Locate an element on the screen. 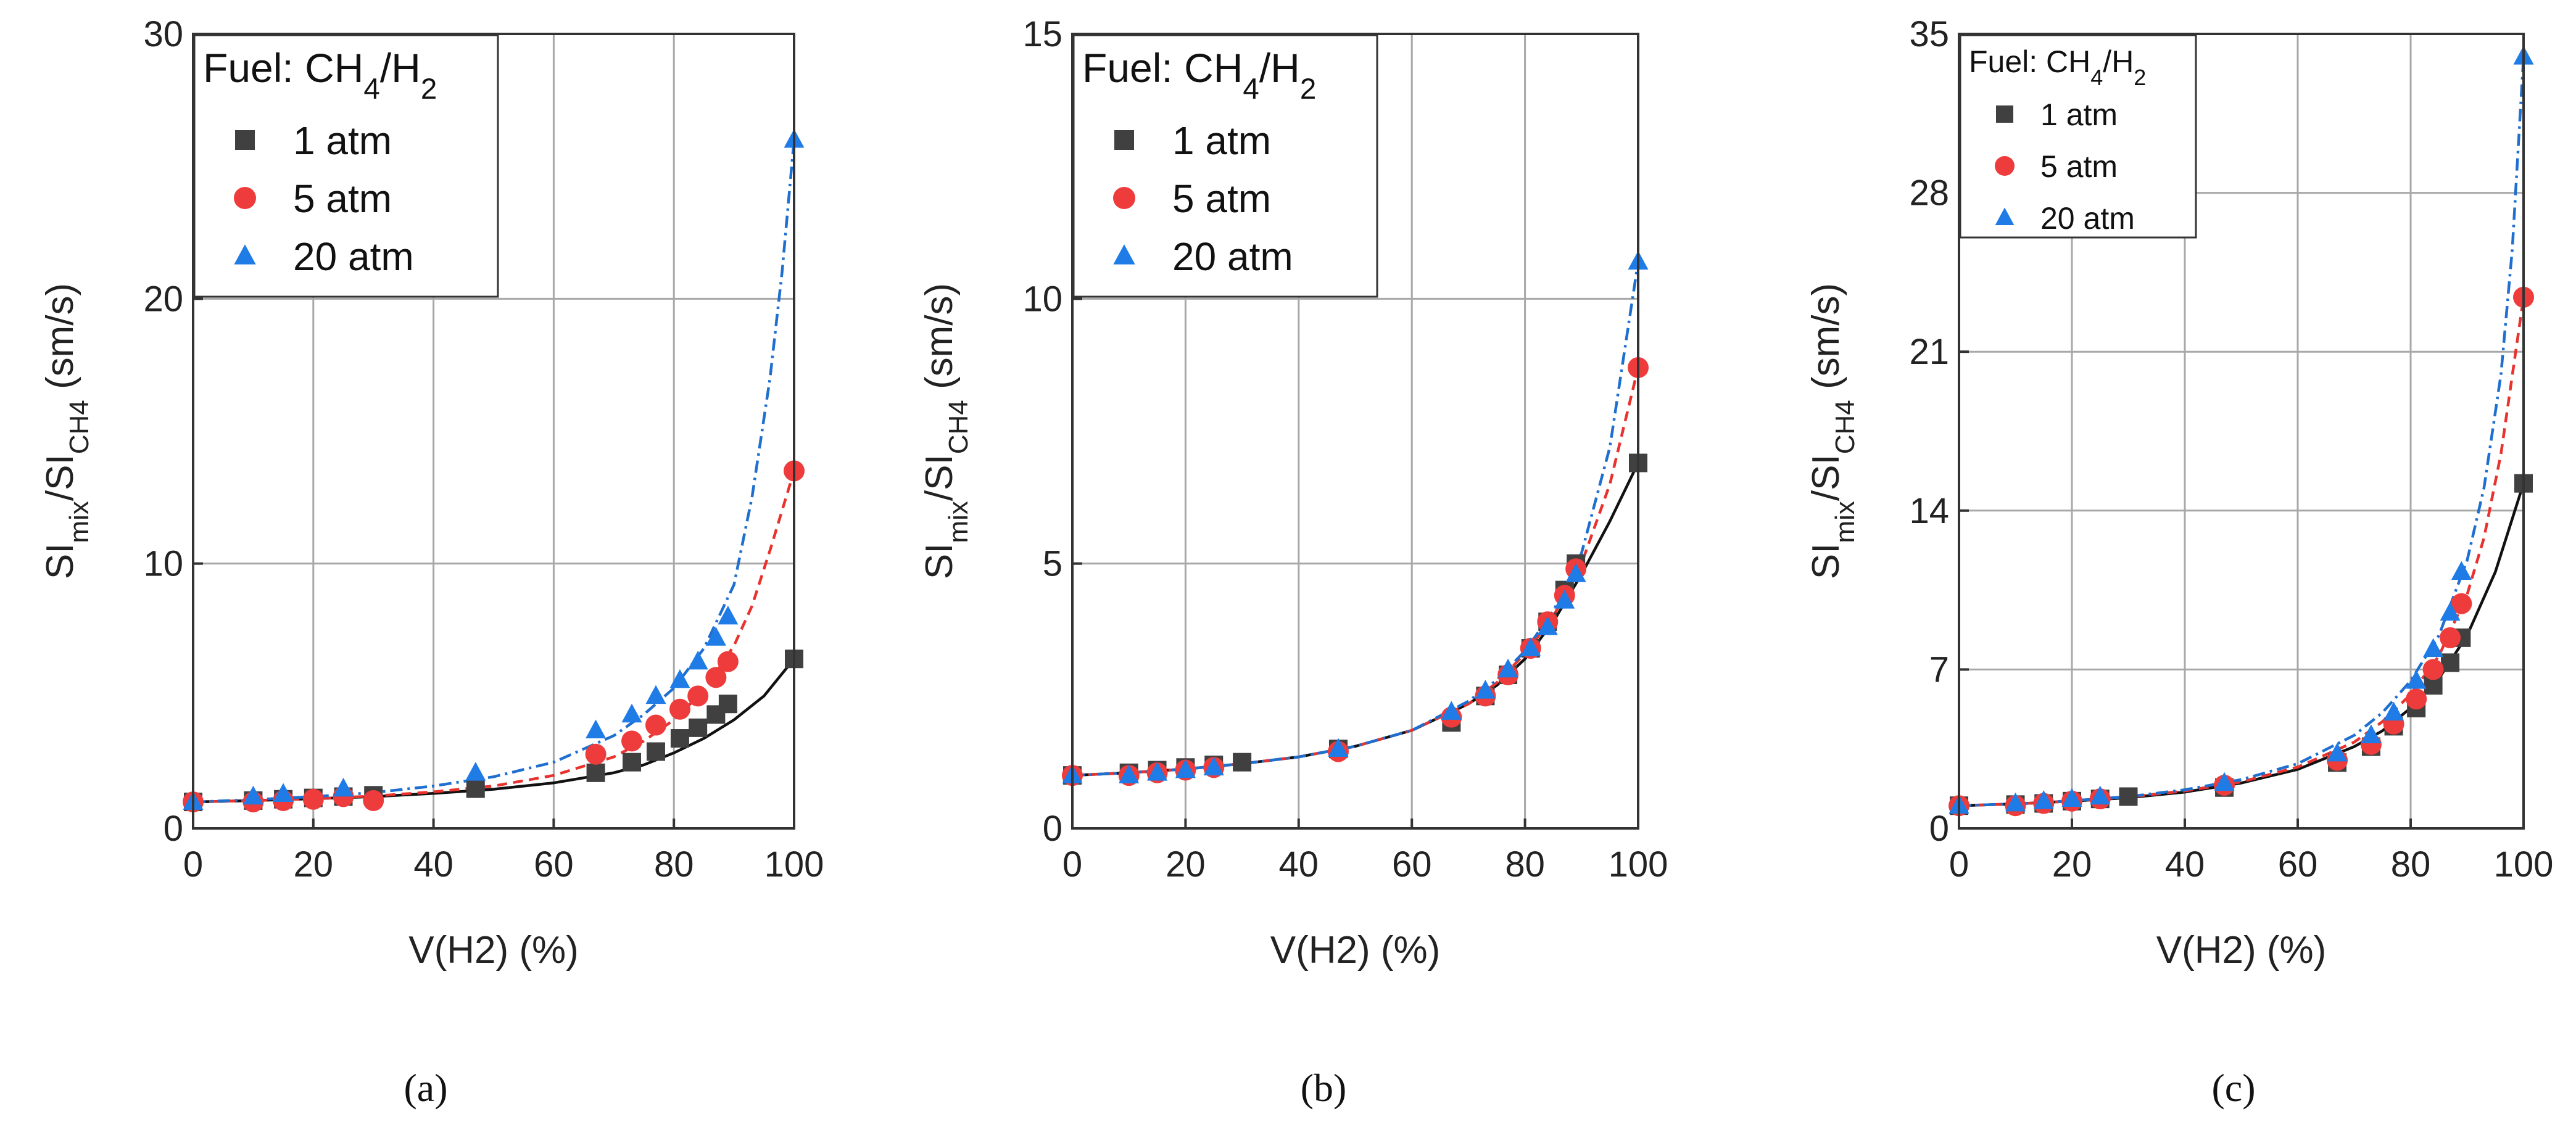  y-tick-label: 35 is located at coordinates (1929, 34).